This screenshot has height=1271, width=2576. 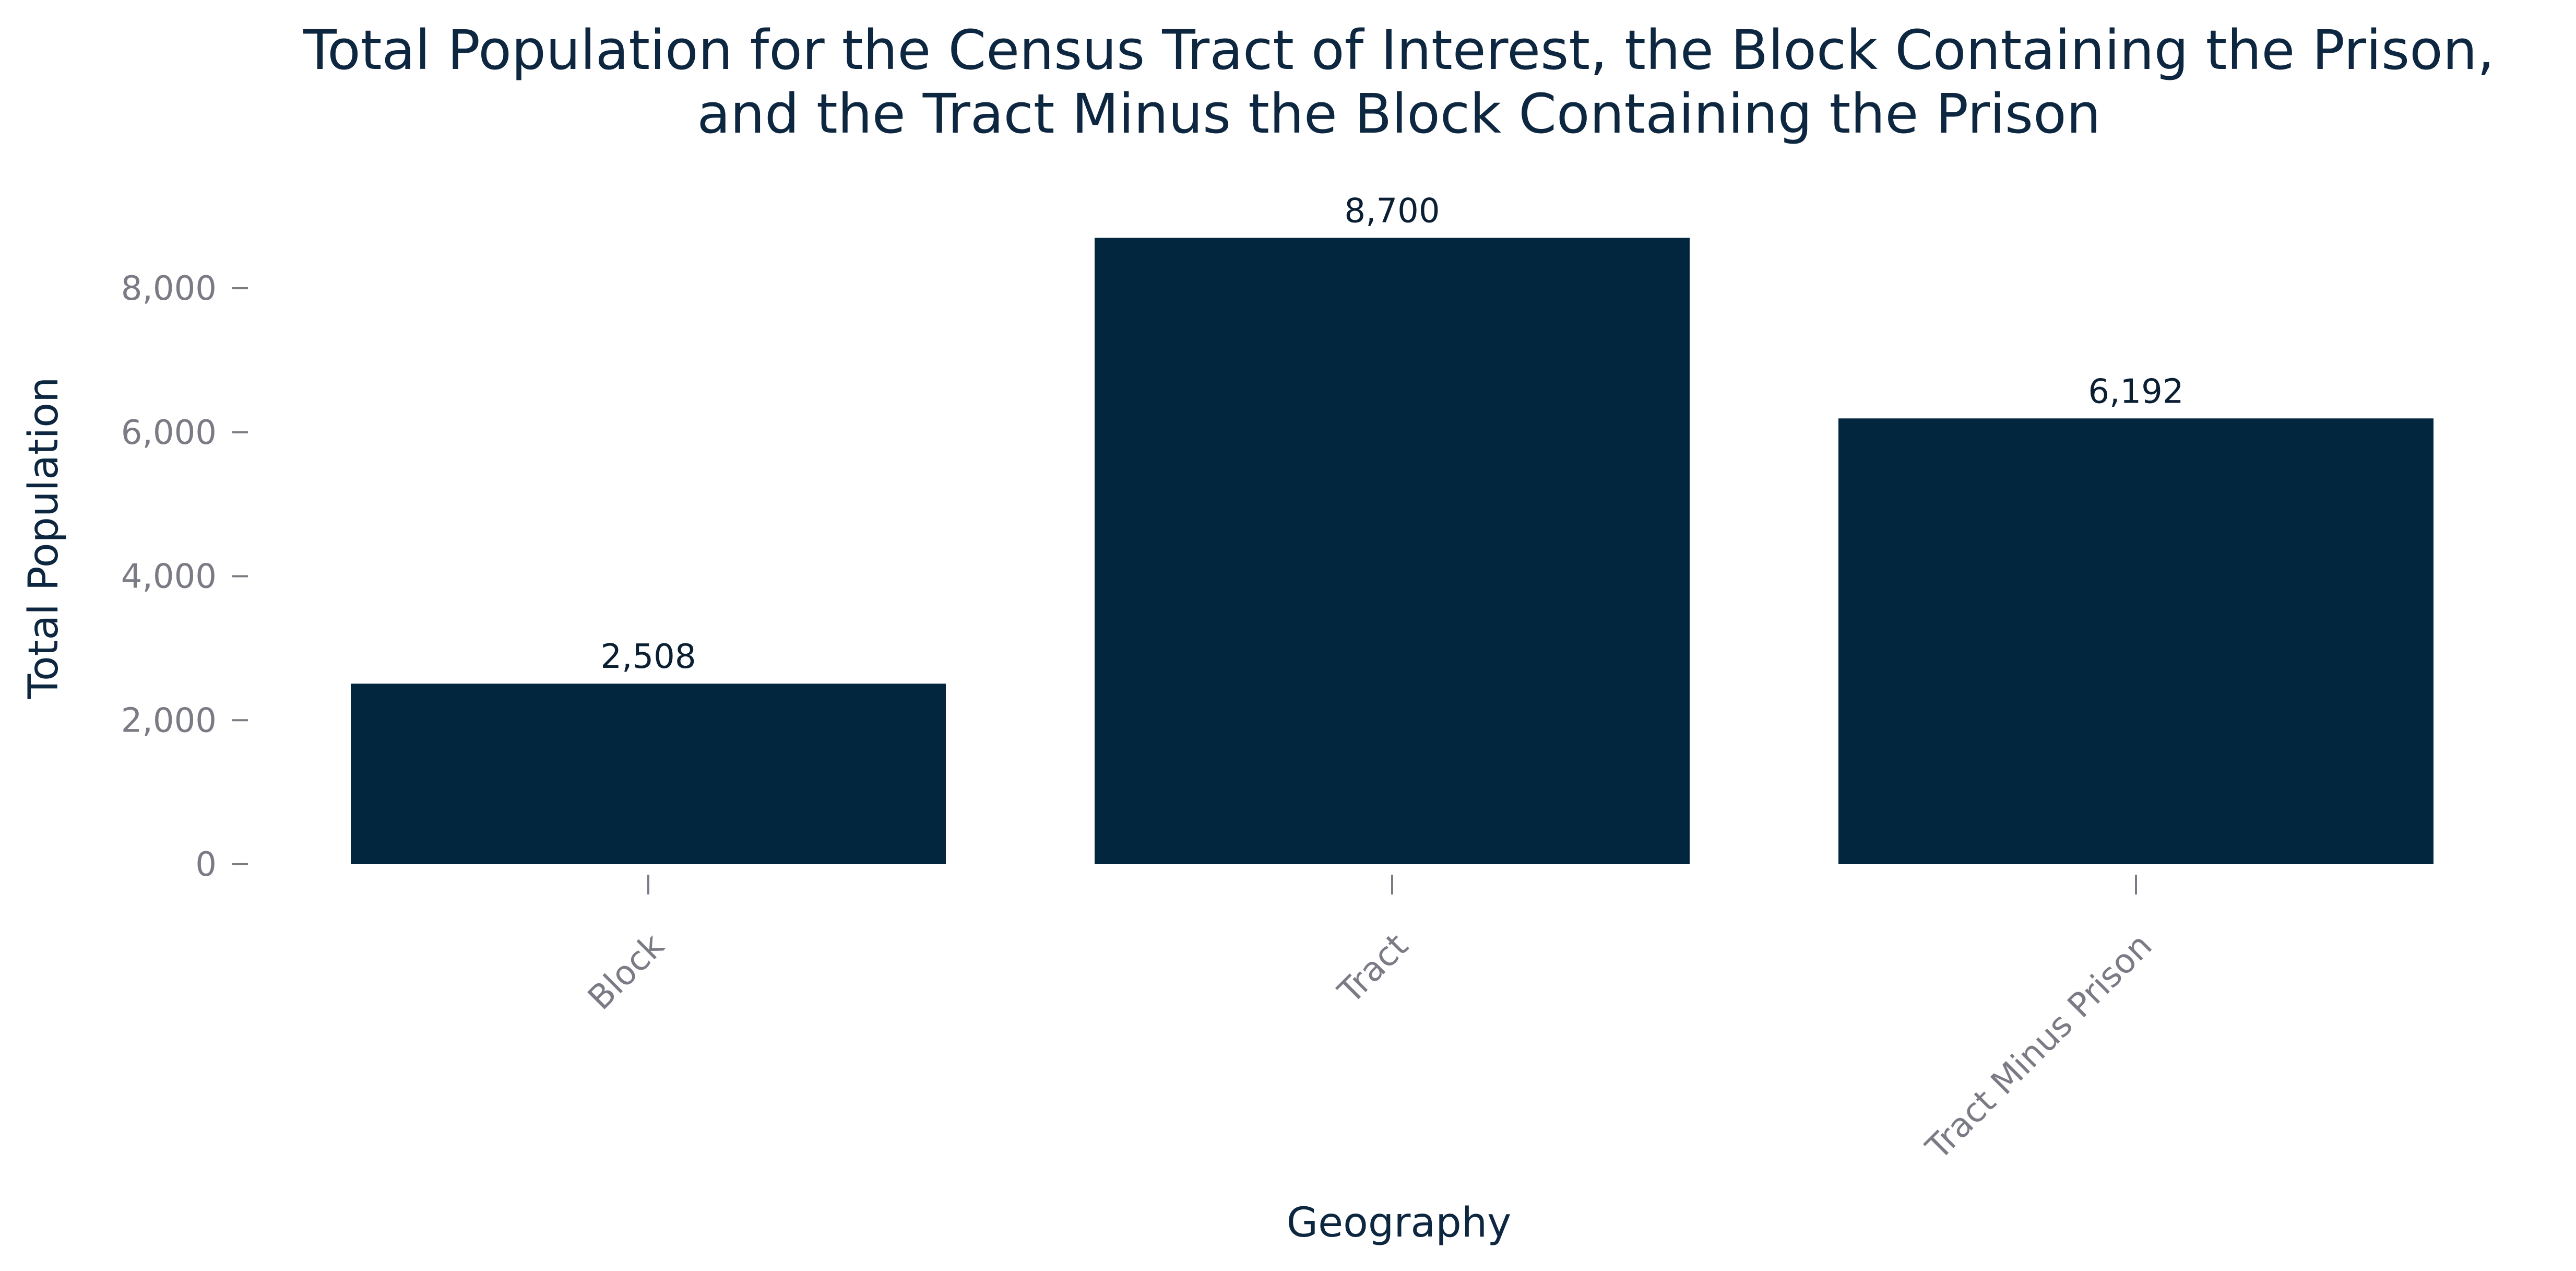 What do you see at coordinates (1373, 968) in the screenshot?
I see `x-tick-label: Tract` at bounding box center [1373, 968].